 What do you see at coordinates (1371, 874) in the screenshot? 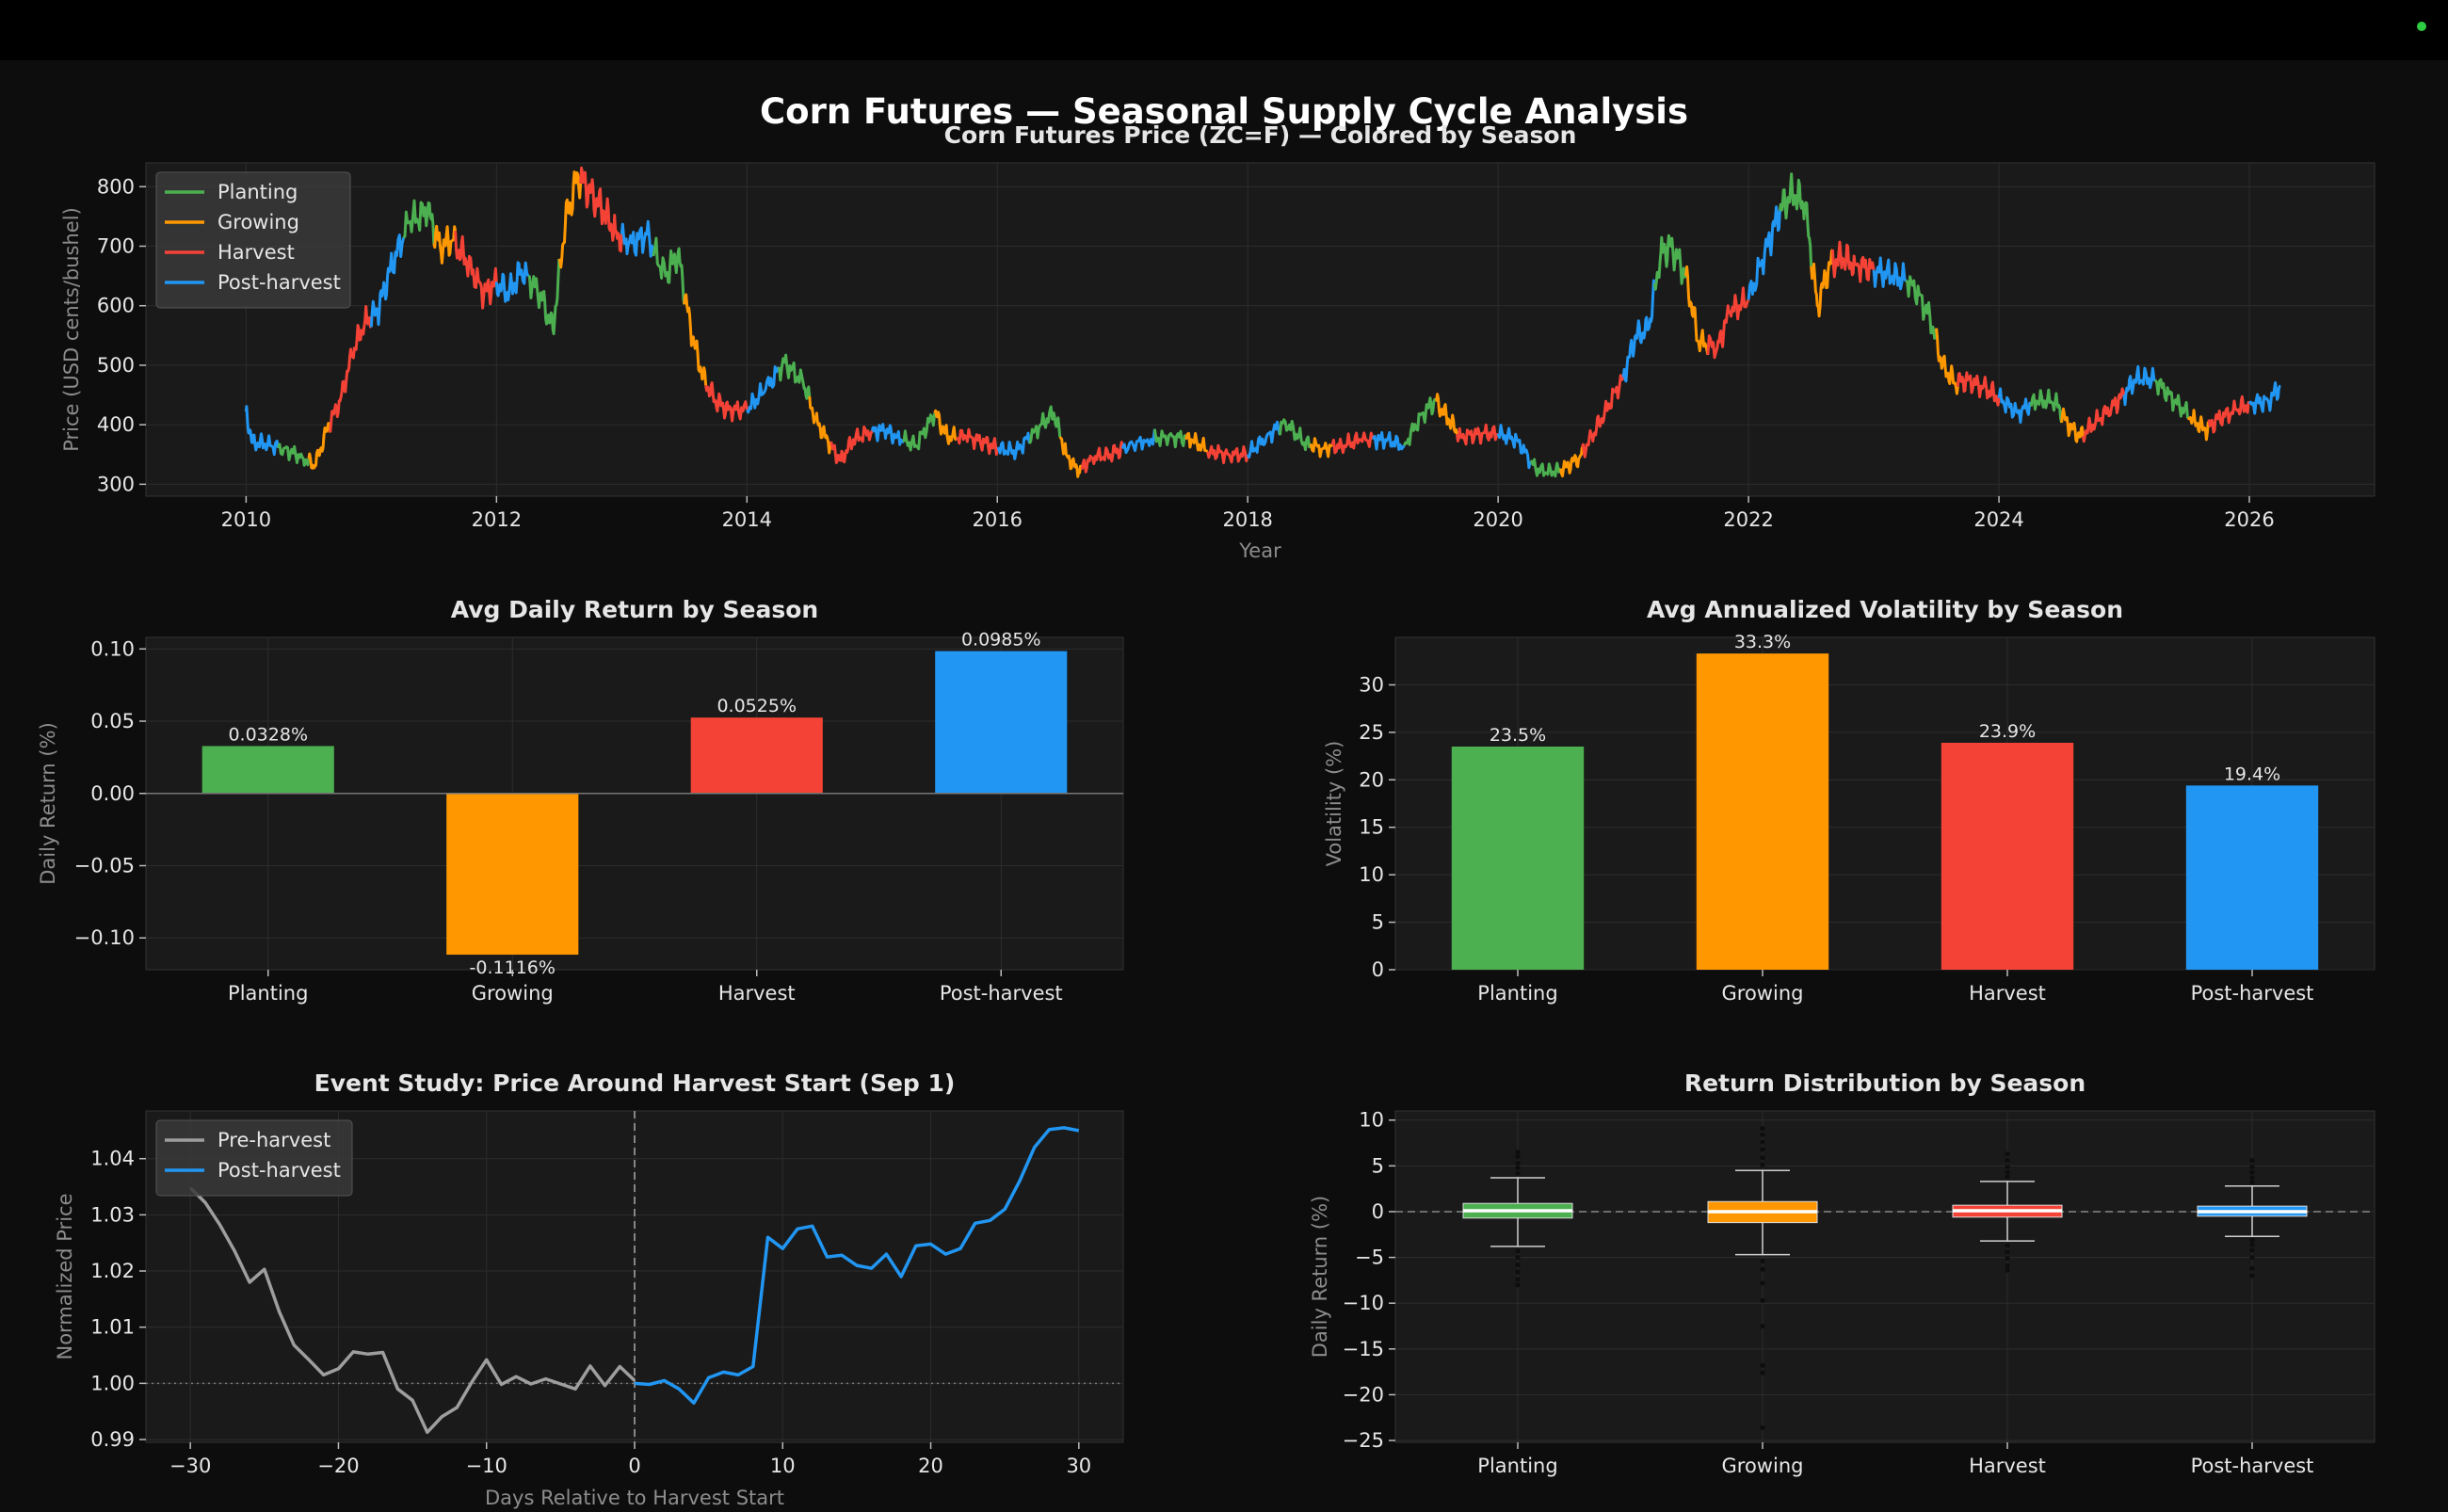
I see `y-tick-label: 10` at bounding box center [1371, 874].